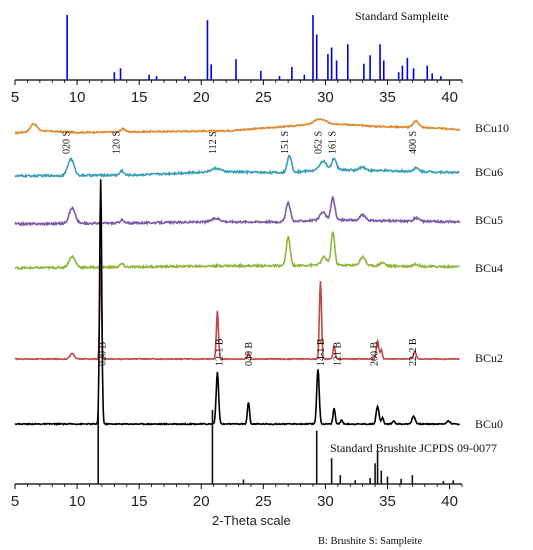  What do you see at coordinates (219, 352) in the screenshot?
I see `peak-annotation-12-1-b: 12-1 B` at bounding box center [219, 352].